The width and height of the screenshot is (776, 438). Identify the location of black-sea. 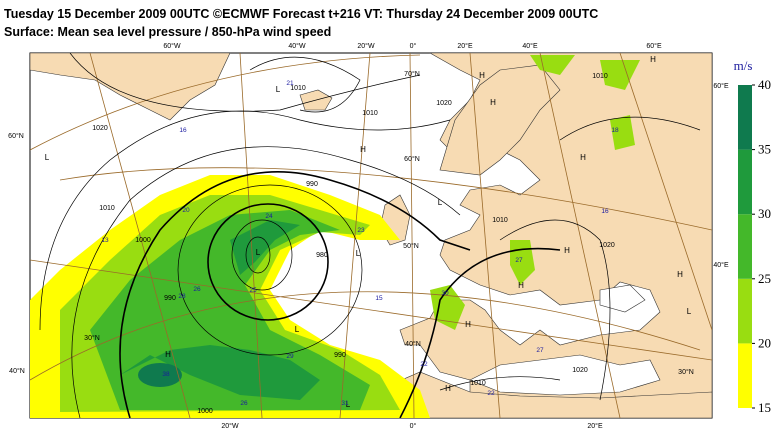
(622, 298).